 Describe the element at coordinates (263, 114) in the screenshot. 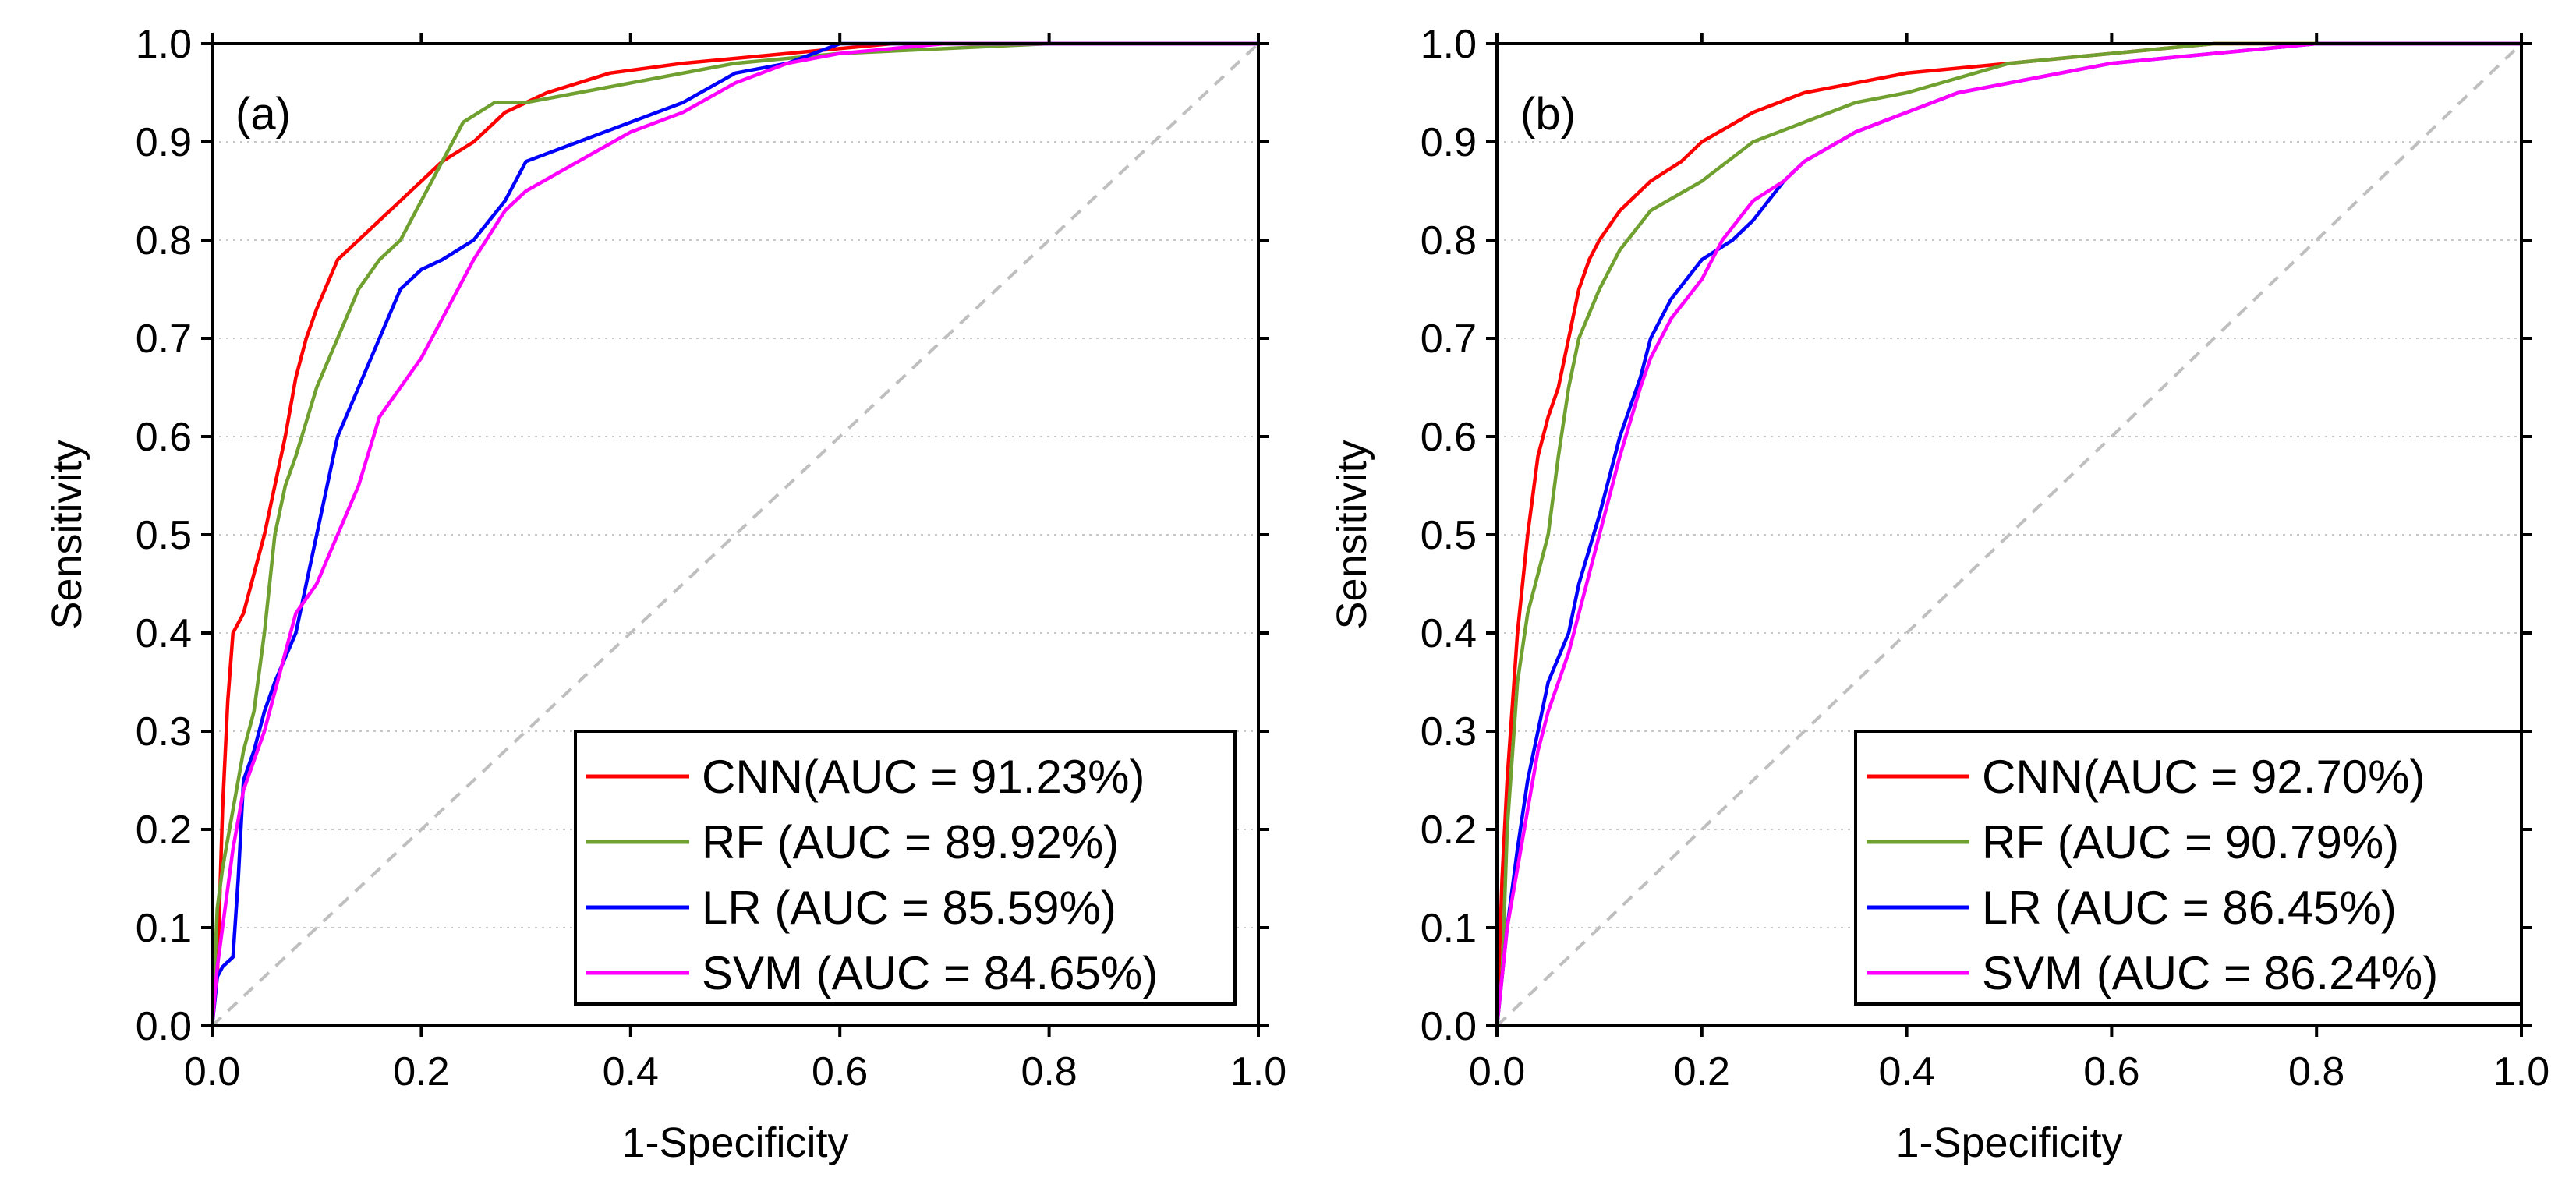

I see `panel-label: (a)` at that location.